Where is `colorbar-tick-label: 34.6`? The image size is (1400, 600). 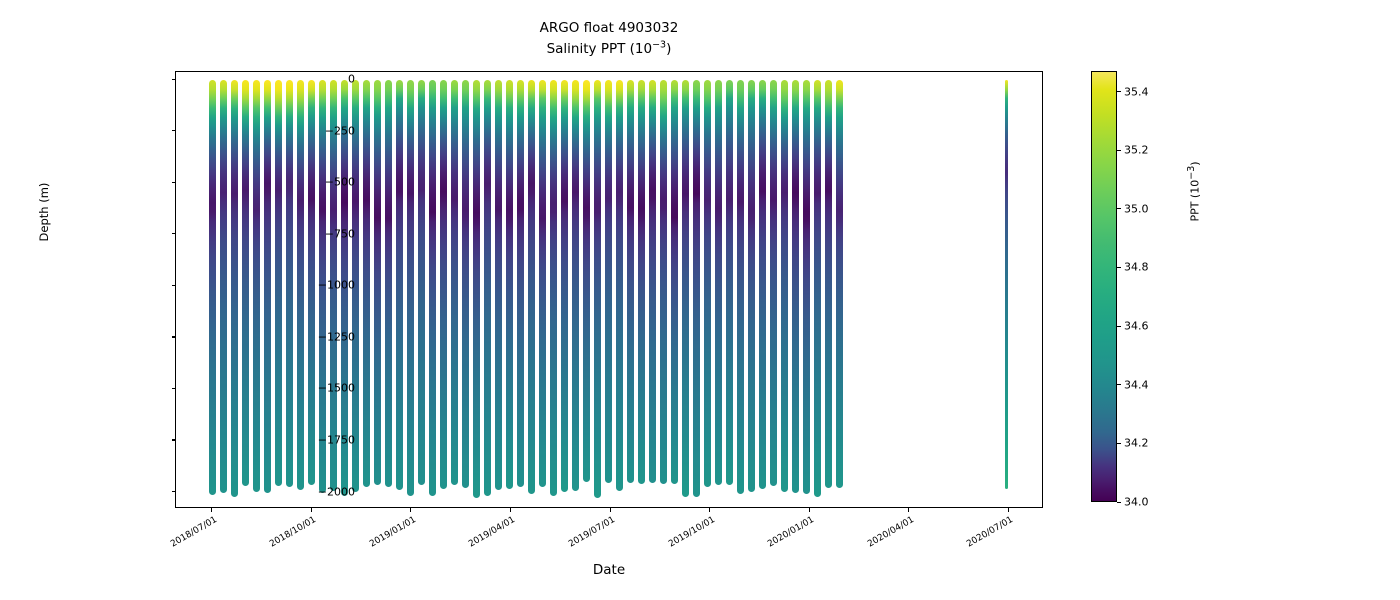
colorbar-tick-label: 34.6 is located at coordinates (1136, 326).